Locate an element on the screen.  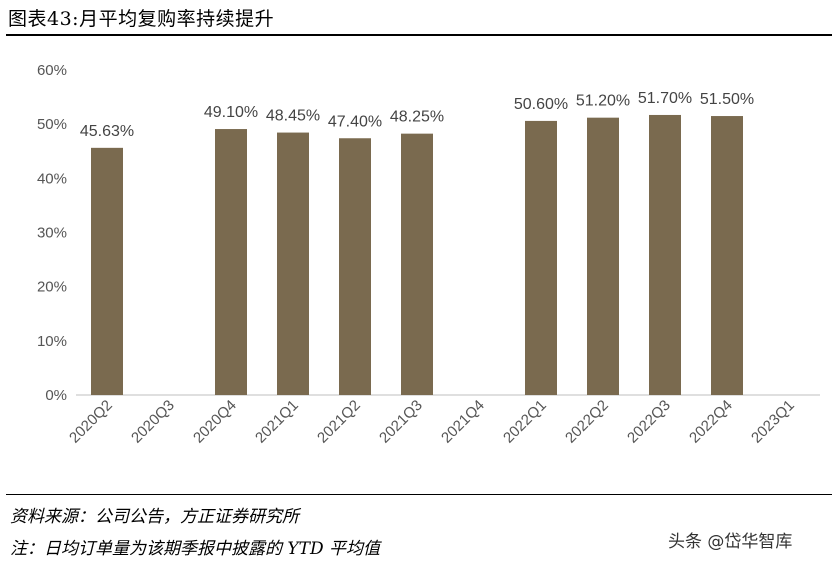
data-label: 50.60% is located at coordinates (541, 104).